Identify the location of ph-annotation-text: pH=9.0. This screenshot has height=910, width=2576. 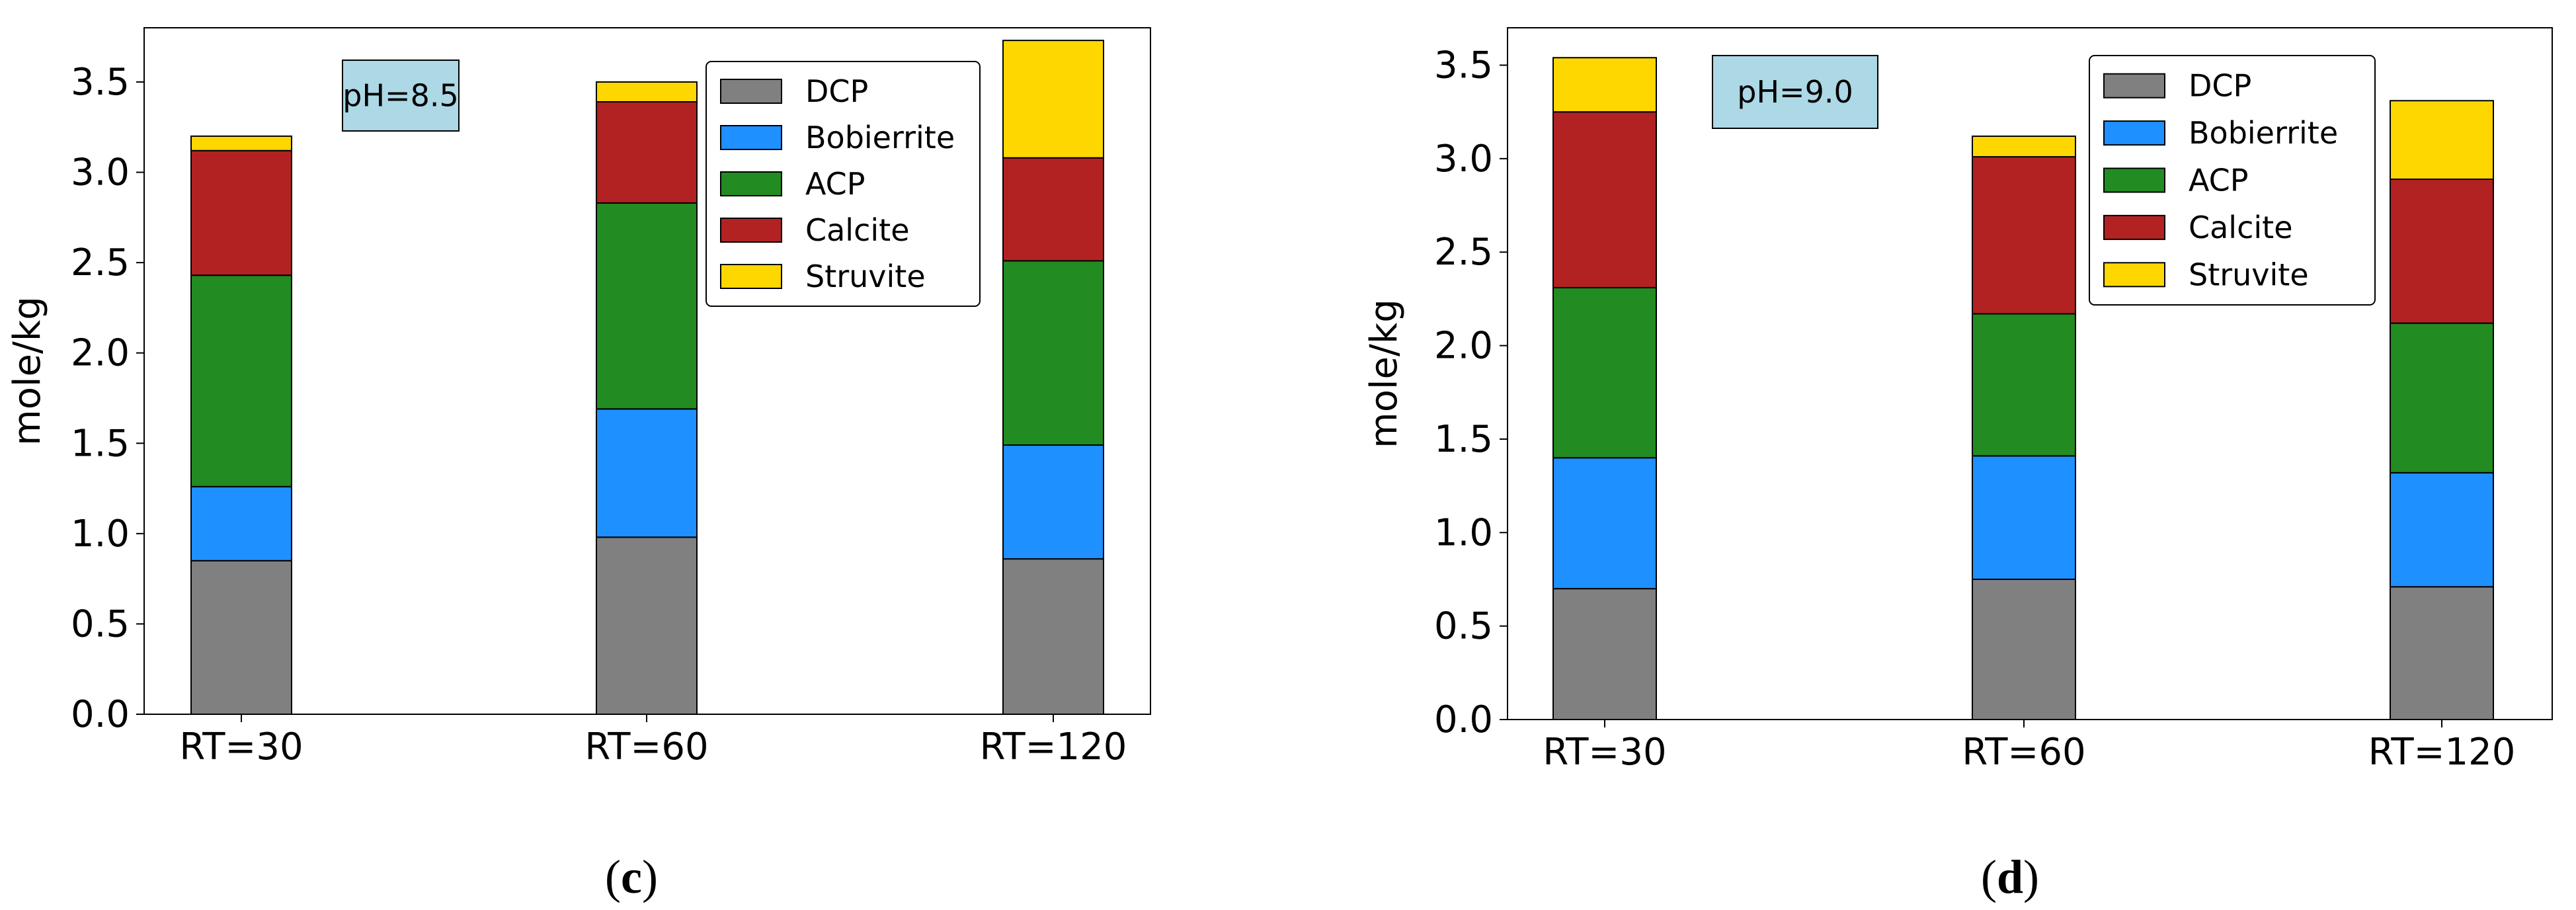
(1795, 92).